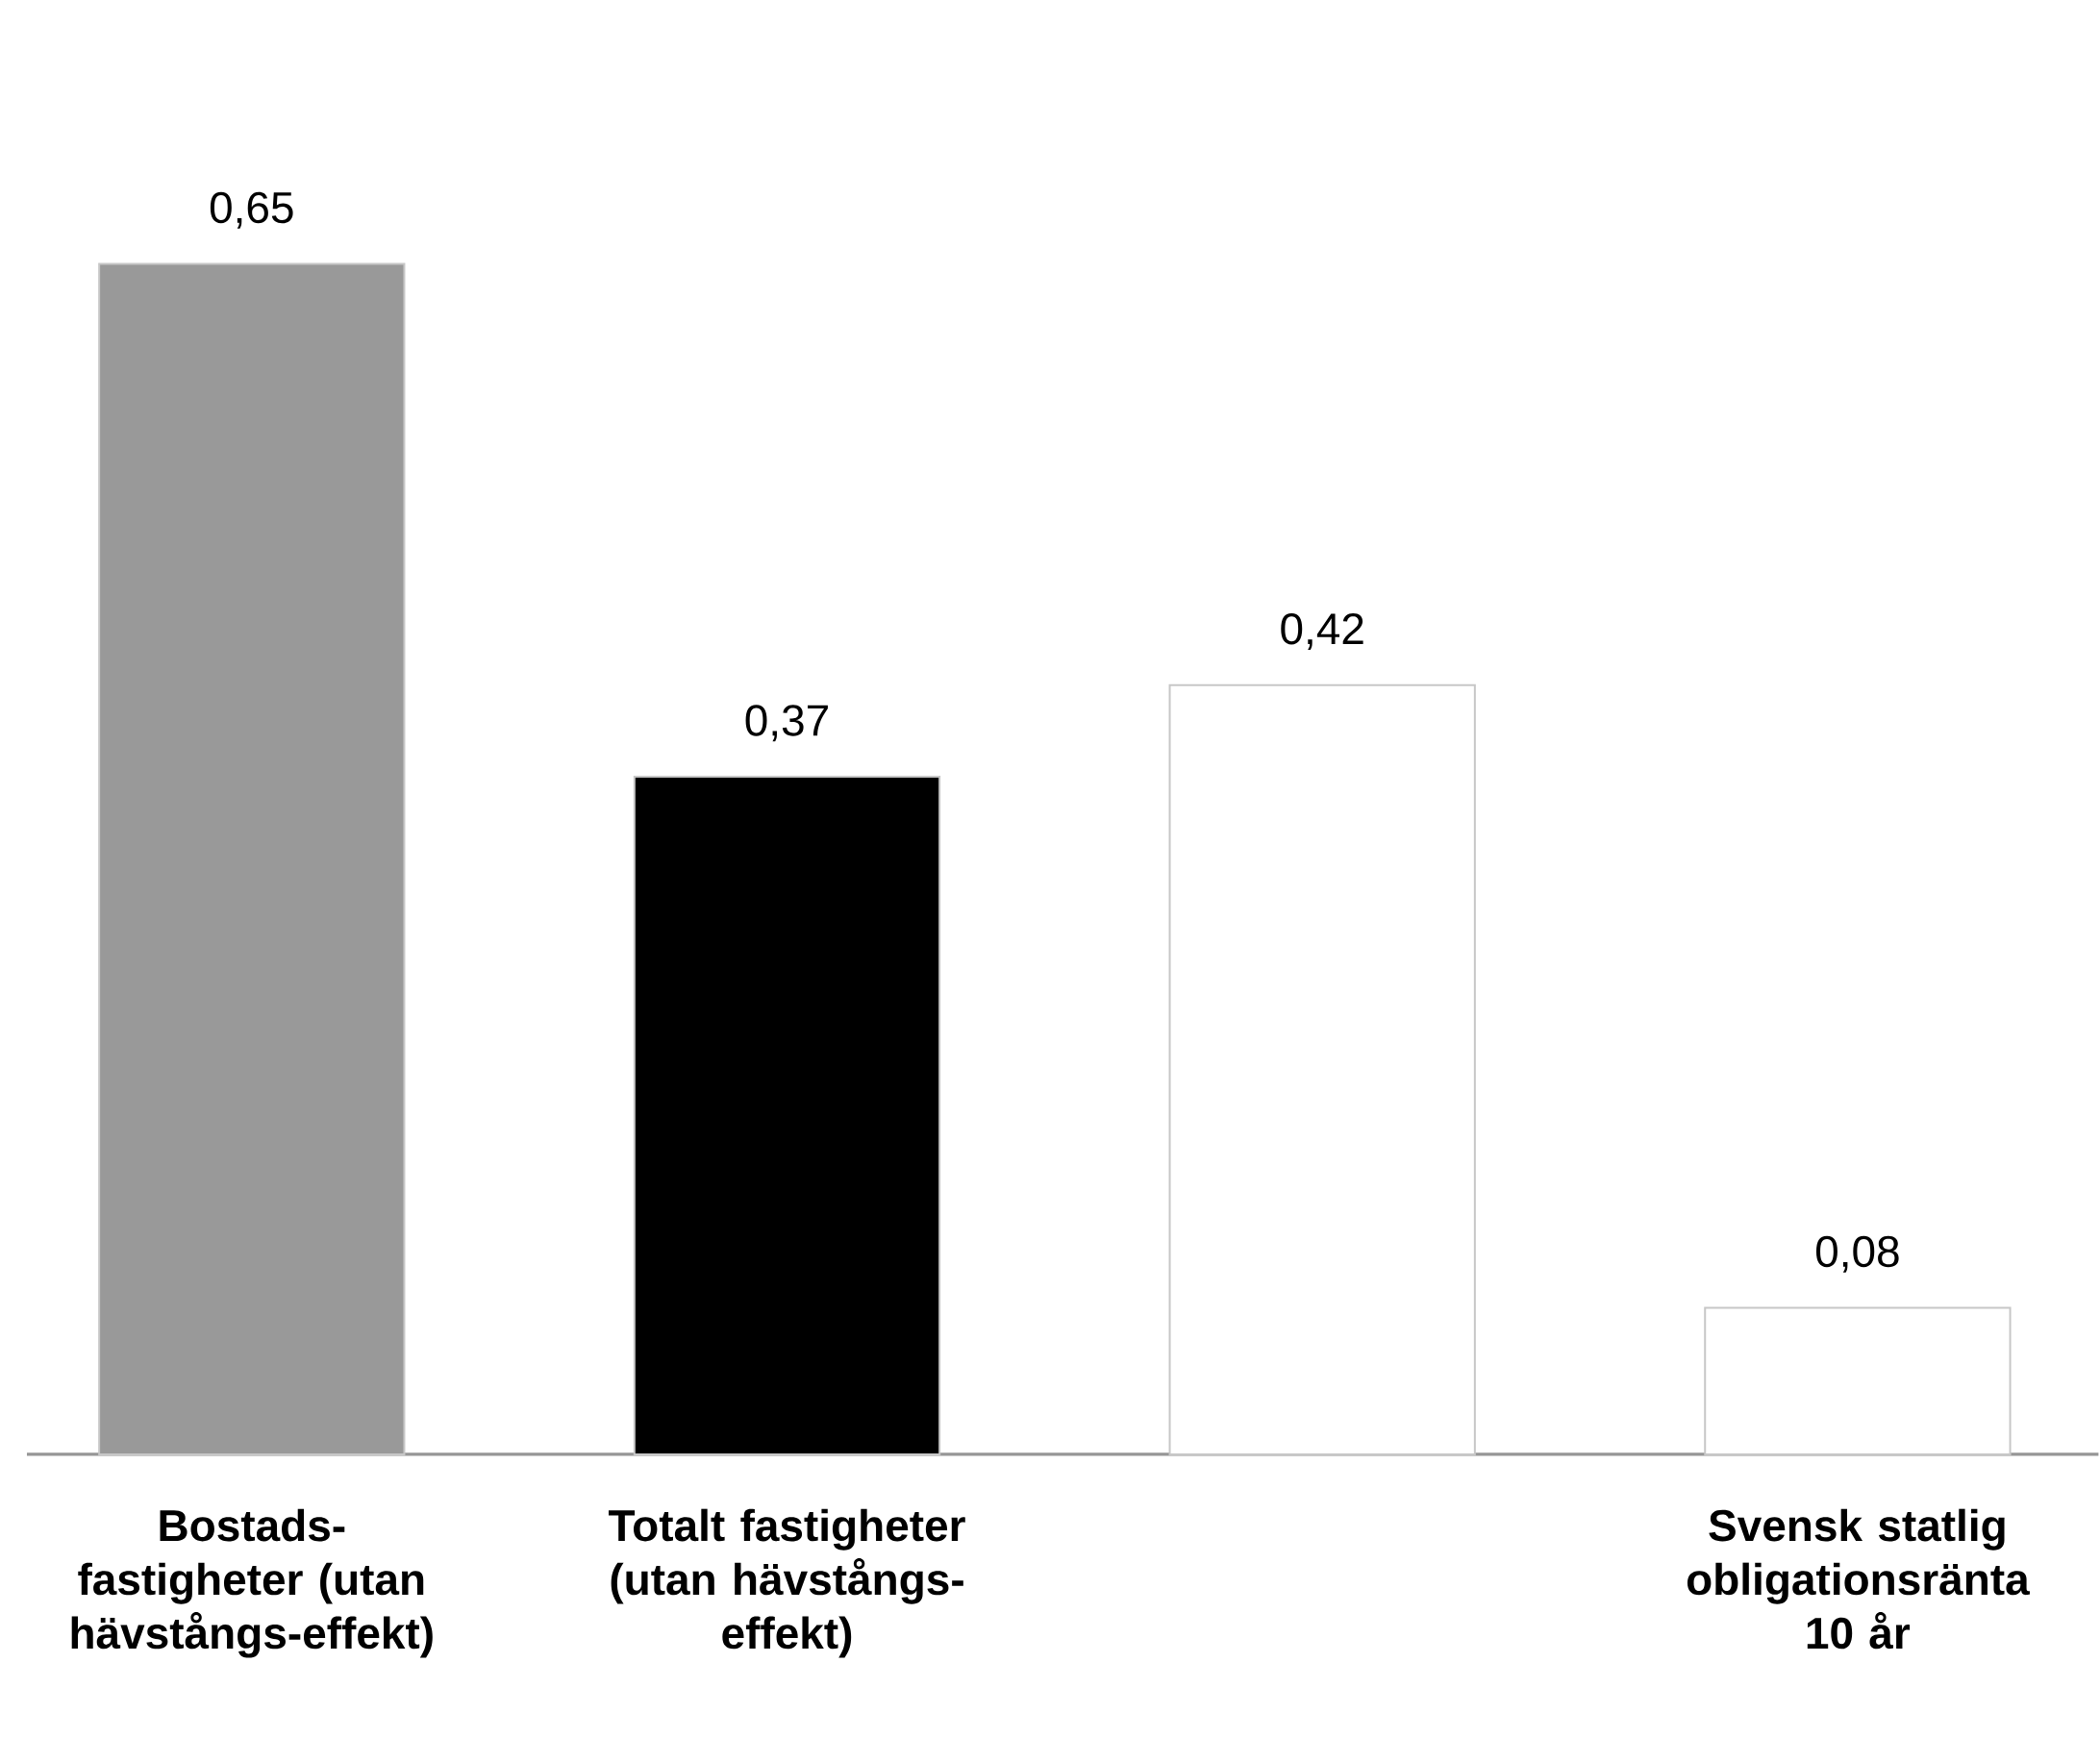 The height and width of the screenshot is (1762, 2100). I want to click on x-tick-label: Svensk statlig obligationsränta 10 år, so click(1859, 1579).